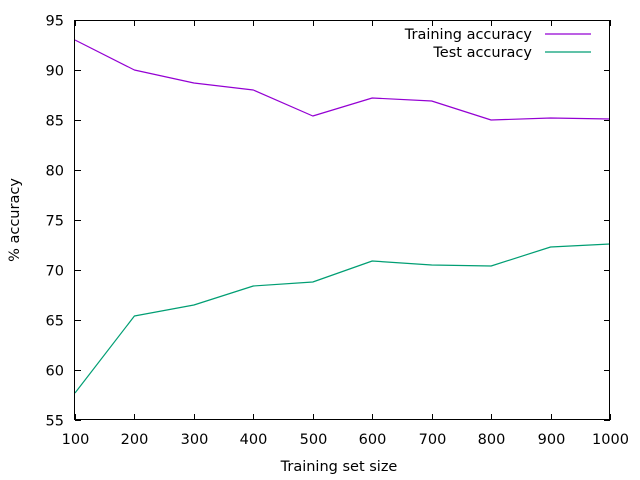 This screenshot has height=480, width=640. What do you see at coordinates (254, 440) in the screenshot?
I see `x-tick-label: 400` at bounding box center [254, 440].